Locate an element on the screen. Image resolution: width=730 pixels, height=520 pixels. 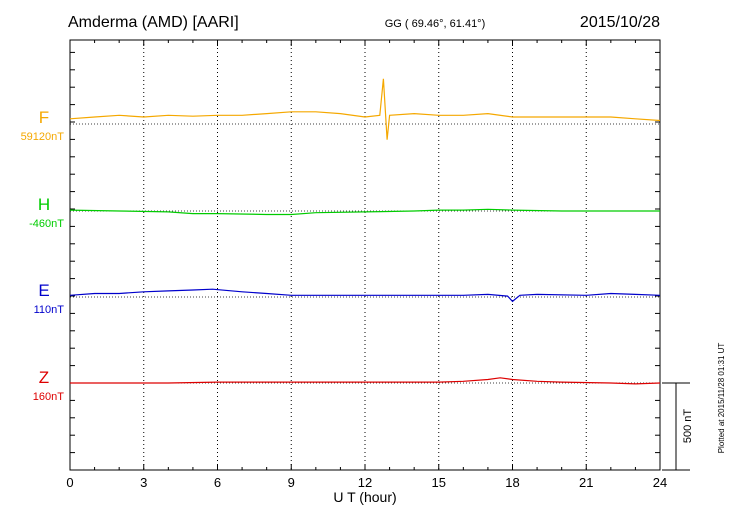
scale-bar-label: 500 nT is located at coordinates (688, 426).